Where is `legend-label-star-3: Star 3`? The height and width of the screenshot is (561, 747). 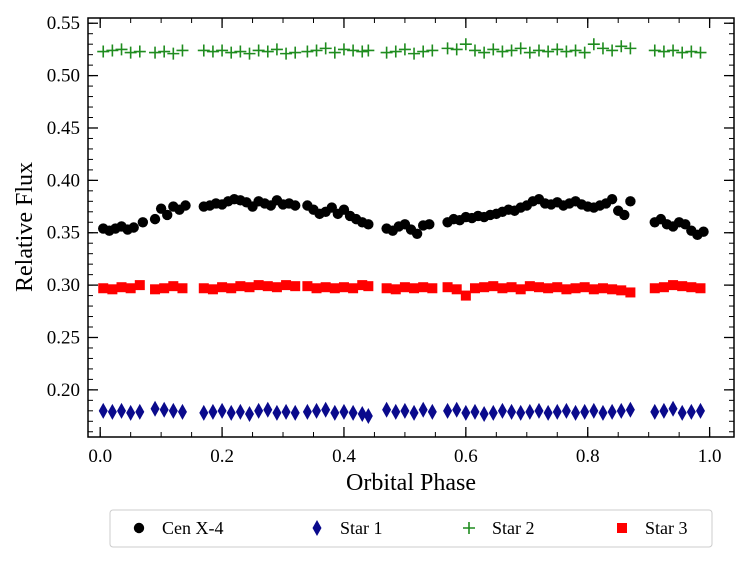
legend-label-star-3: Star 3 is located at coordinates (666, 528).